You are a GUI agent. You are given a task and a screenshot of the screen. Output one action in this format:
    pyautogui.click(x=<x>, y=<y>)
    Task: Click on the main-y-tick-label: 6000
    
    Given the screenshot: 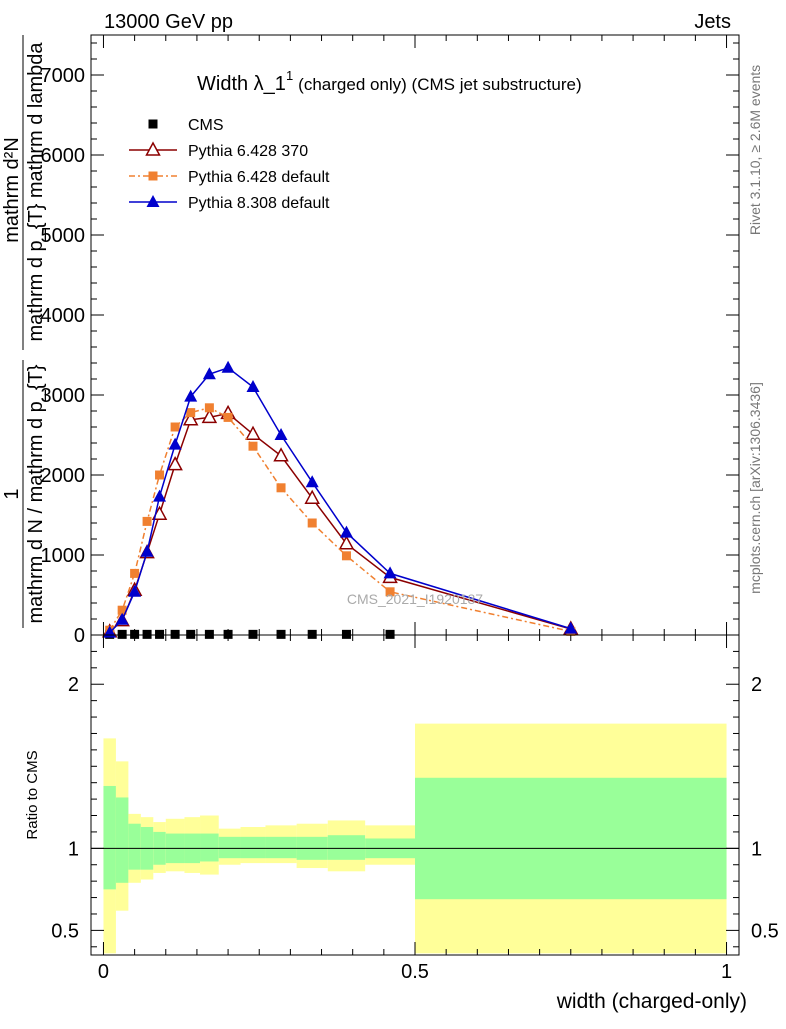 What is the action you would take?
    pyautogui.click(x=63, y=156)
    